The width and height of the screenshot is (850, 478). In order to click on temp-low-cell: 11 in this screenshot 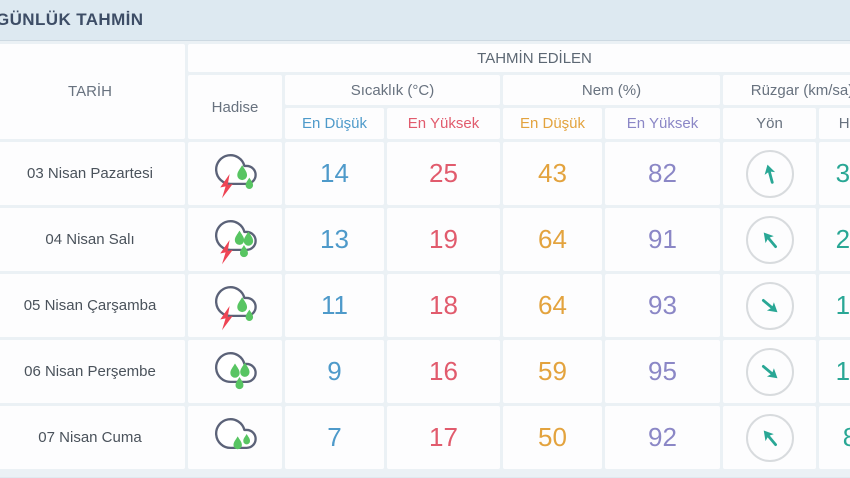, I will do `click(334, 305)`.